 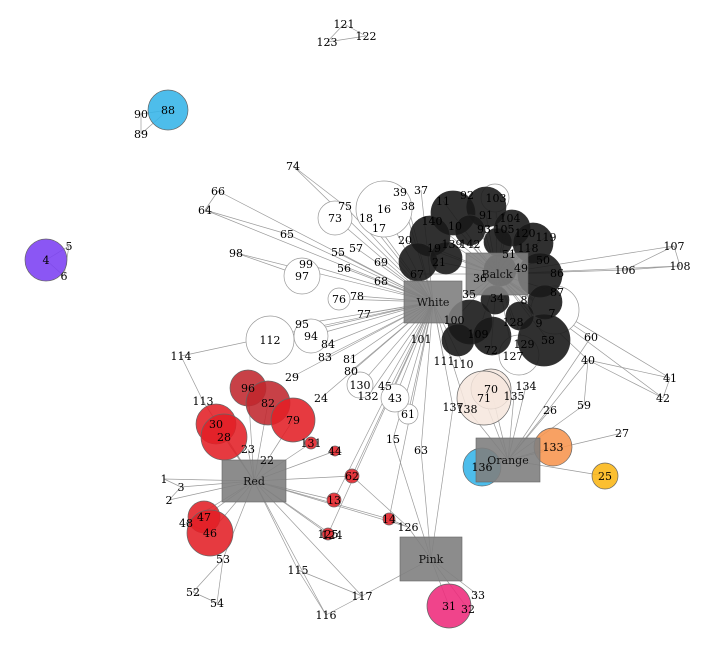 I want to click on node-label-94: 94, so click(x=311, y=336).